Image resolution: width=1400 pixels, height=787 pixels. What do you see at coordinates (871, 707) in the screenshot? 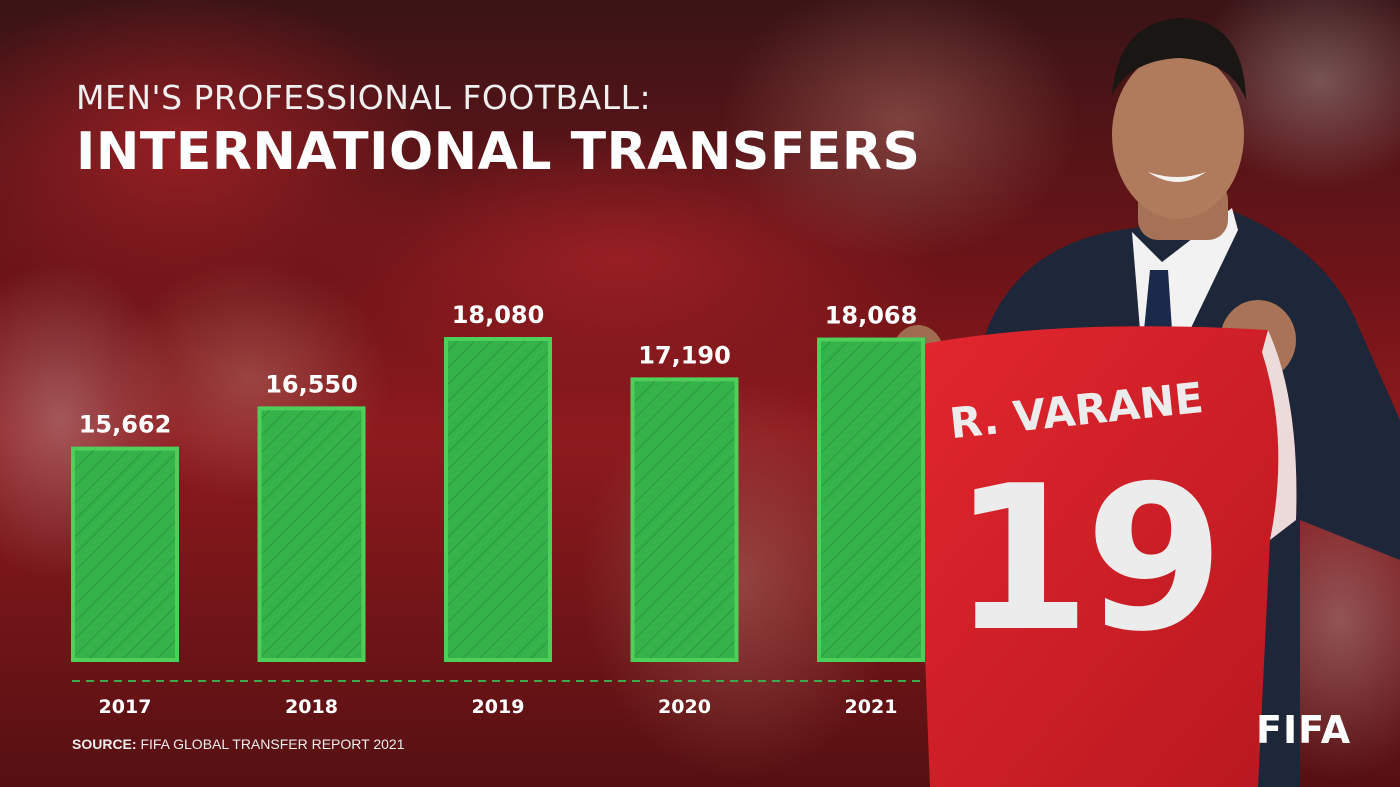
I see `x-tick-label-2021: 2021` at bounding box center [871, 707].